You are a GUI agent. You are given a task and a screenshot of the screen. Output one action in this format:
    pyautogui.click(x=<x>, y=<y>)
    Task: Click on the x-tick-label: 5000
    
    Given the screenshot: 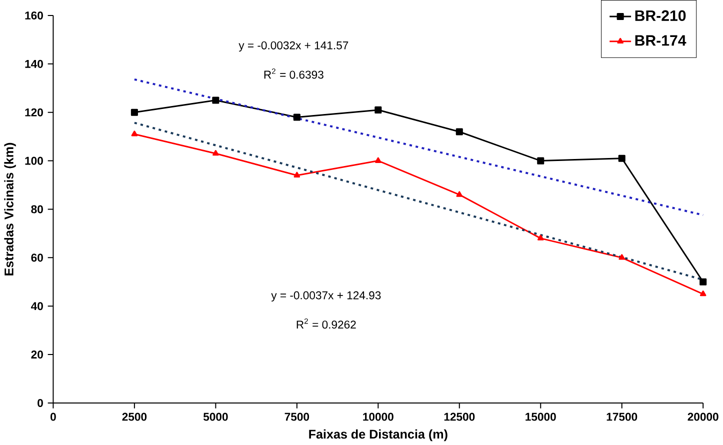 What is the action you would take?
    pyautogui.click(x=215, y=416)
    